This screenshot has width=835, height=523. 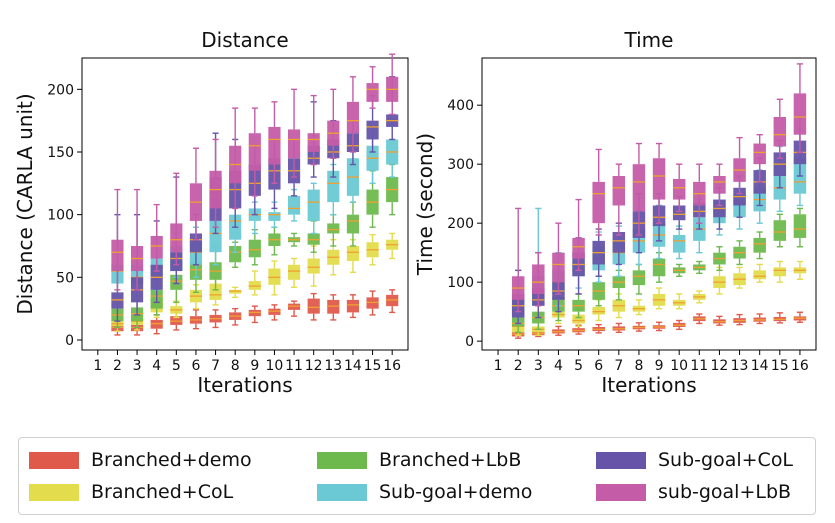 I want to click on series-branched-lbb, so click(x=659, y=270).